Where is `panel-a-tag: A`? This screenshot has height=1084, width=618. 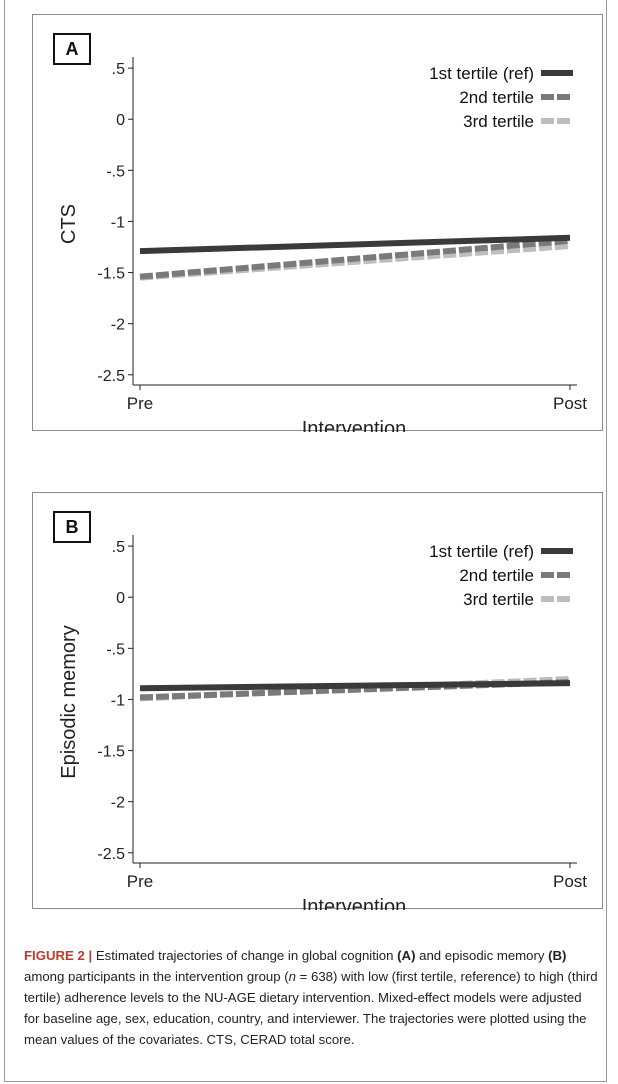 panel-a-tag: A is located at coordinates (72, 49).